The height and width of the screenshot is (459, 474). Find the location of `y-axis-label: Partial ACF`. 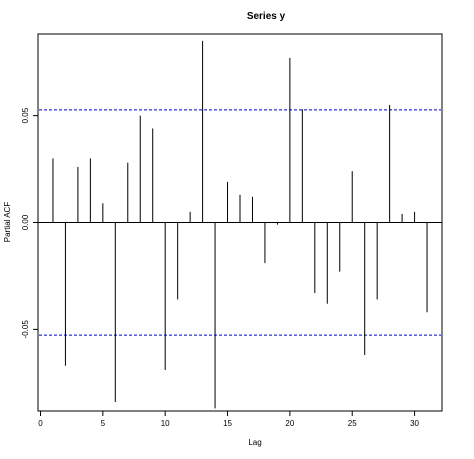

y-axis-label: Partial ACF is located at coordinates (7, 222).